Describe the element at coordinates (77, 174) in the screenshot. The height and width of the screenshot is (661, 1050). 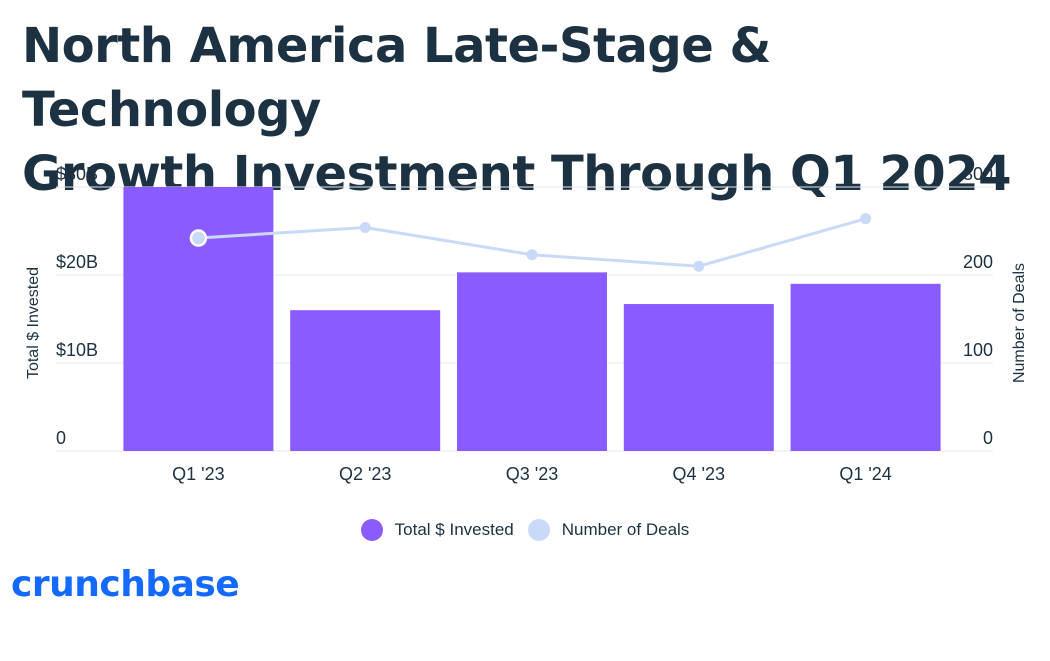
I see `y-left-tick: $30B` at that location.